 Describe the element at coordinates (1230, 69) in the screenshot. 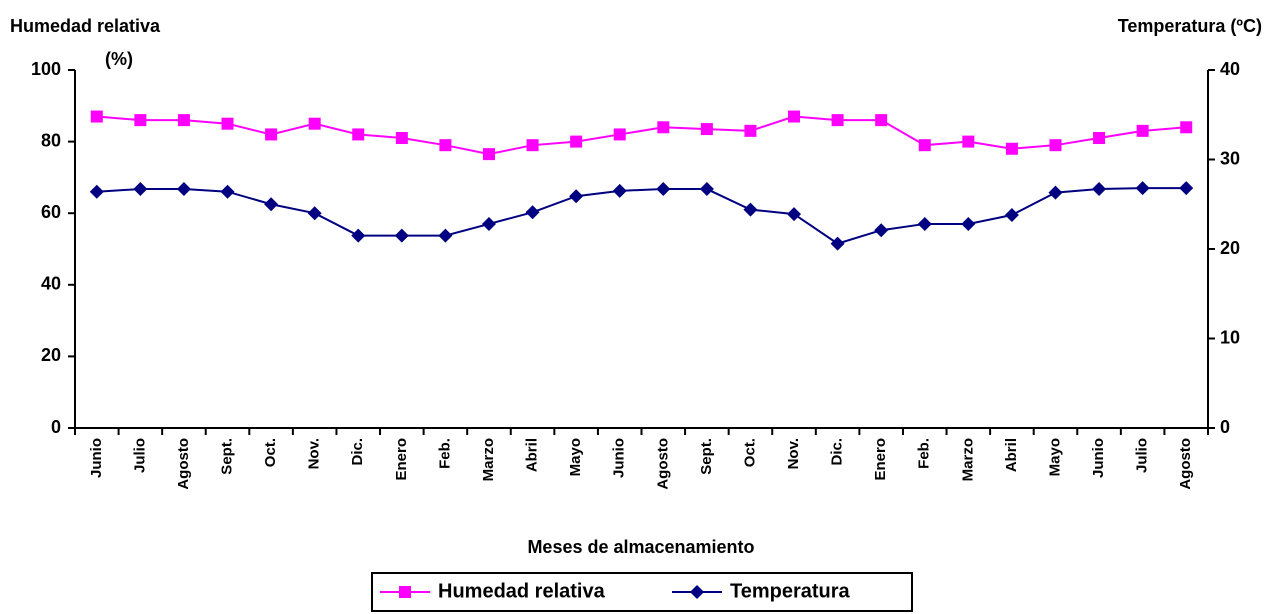

I see `y2-tick-label: 40` at that location.